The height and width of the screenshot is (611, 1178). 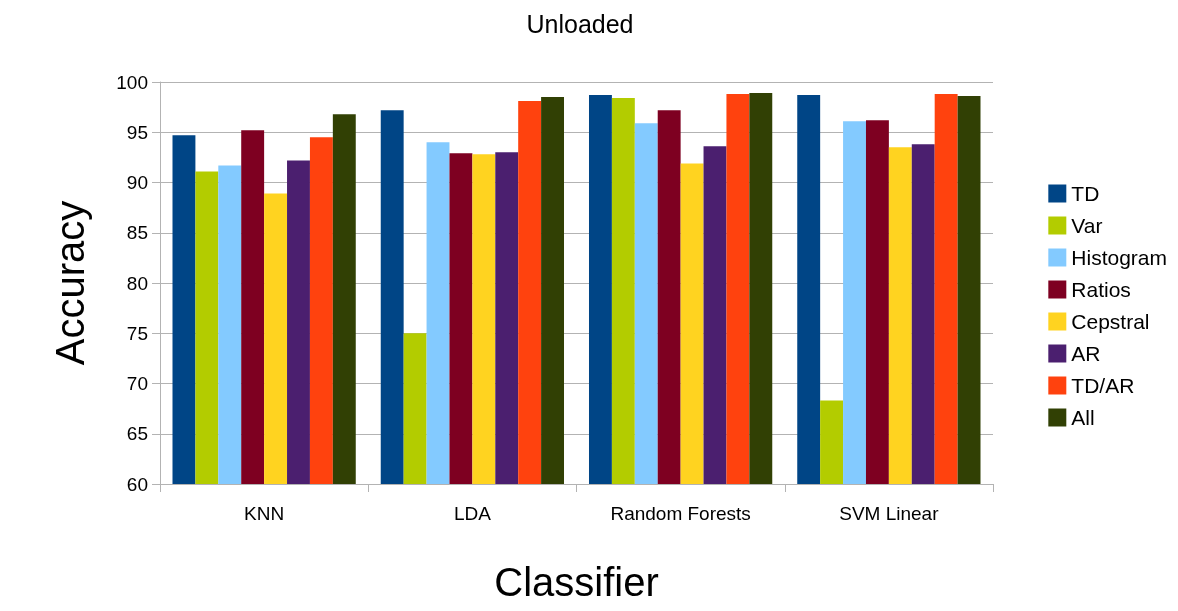 I want to click on legend-label: All, so click(x=1083, y=417).